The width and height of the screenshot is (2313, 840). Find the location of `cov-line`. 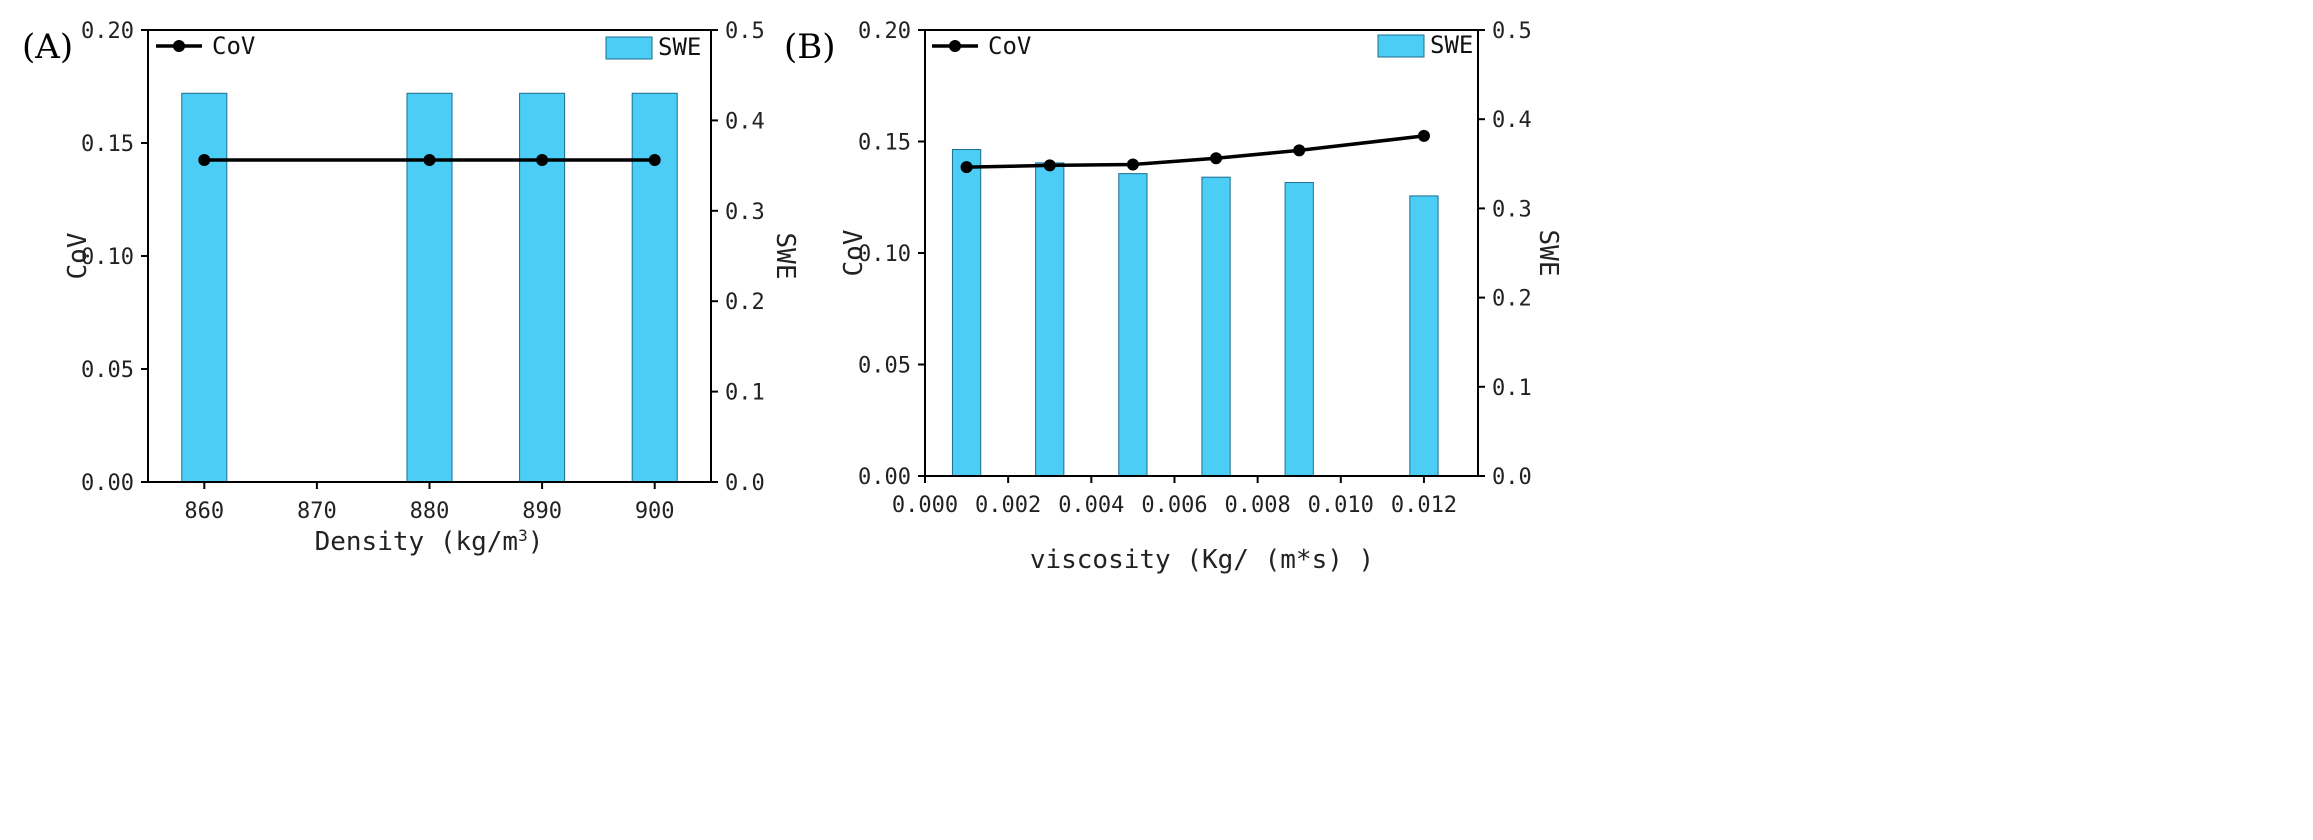

cov-line is located at coordinates (1195, 151).